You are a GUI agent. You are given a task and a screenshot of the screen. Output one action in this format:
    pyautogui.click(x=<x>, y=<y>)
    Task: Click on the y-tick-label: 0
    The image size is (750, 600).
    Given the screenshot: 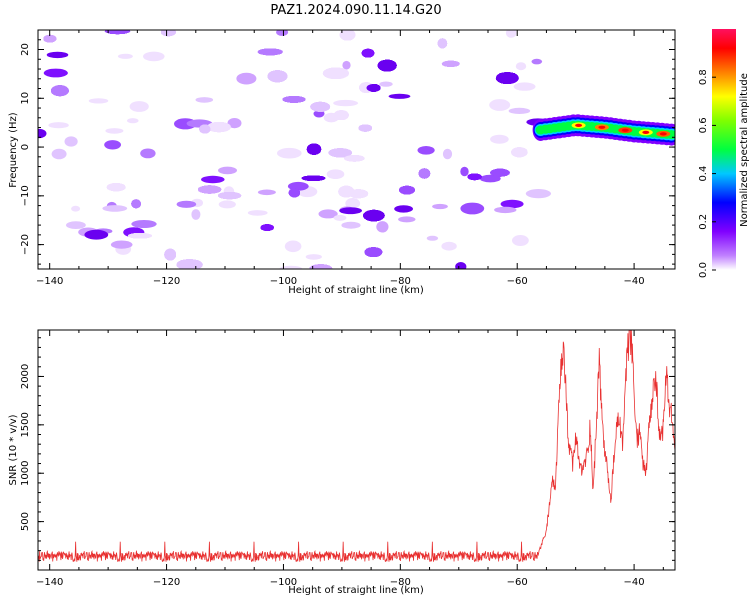 What is the action you would take?
    pyautogui.click(x=25, y=147)
    